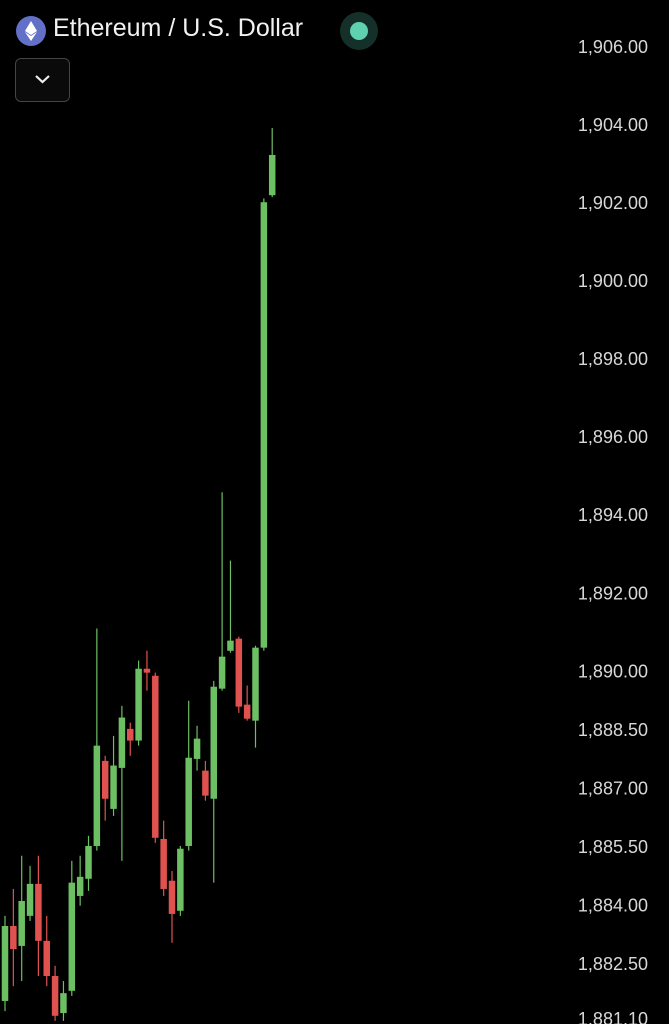 This screenshot has width=669, height=1024. I want to click on y-tick-label: 1,892.00, so click(613, 593).